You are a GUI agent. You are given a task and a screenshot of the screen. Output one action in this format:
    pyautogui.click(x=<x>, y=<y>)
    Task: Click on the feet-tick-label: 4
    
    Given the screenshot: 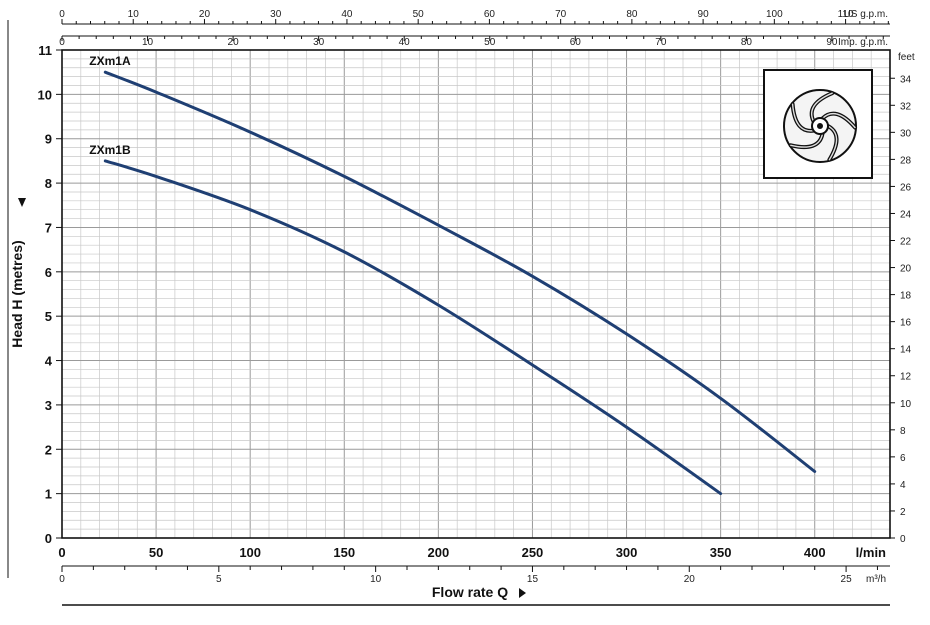 What is the action you would take?
    pyautogui.click(x=903, y=485)
    